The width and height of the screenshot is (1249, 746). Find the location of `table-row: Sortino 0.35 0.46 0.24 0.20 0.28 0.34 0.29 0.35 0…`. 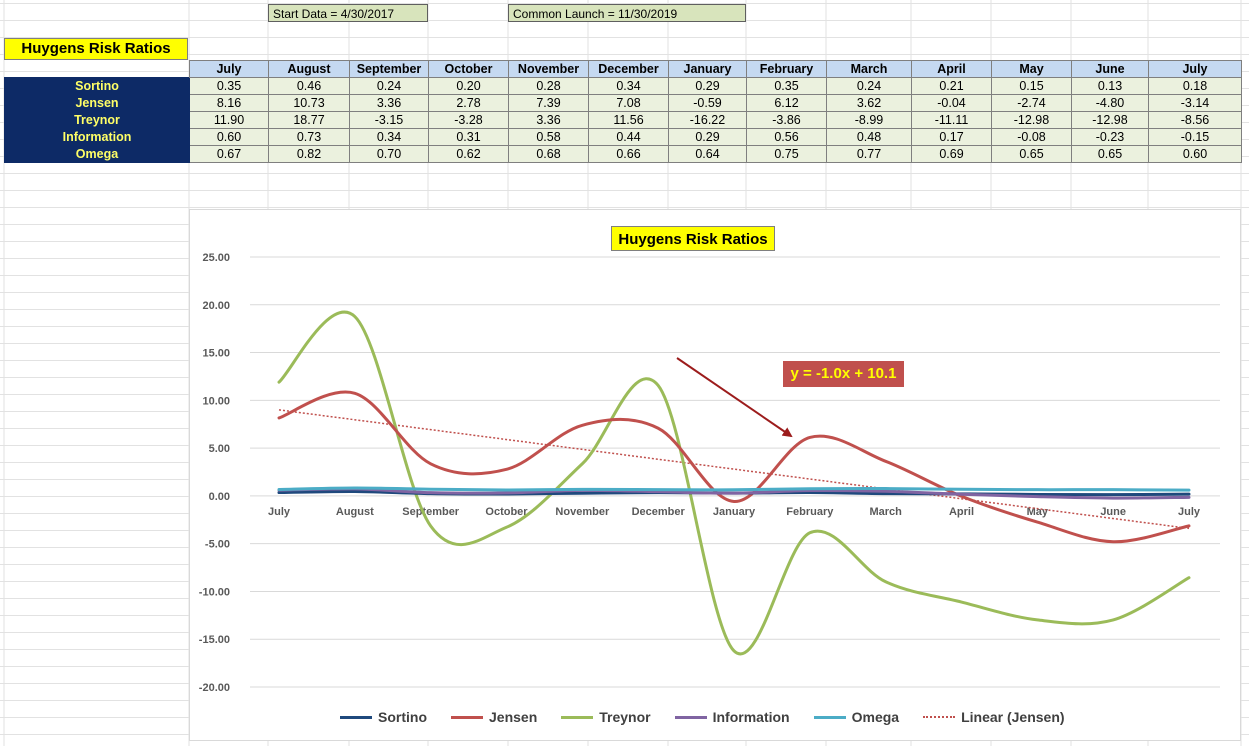

table-row: Sortino 0.35 0.46 0.24 0.20 0.28 0.34 0.29 0.35 0… is located at coordinates (623, 86).